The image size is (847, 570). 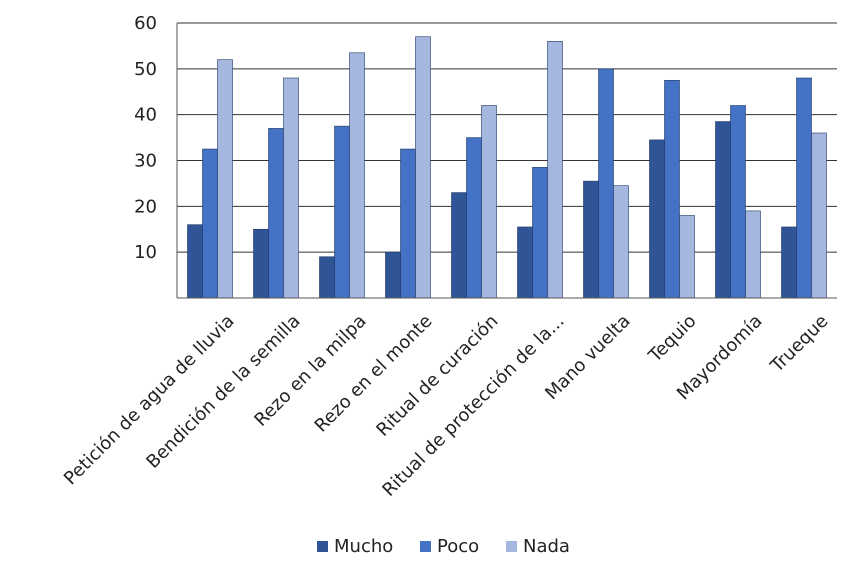 I want to click on y-tick-label: 60, so click(x=145, y=23).